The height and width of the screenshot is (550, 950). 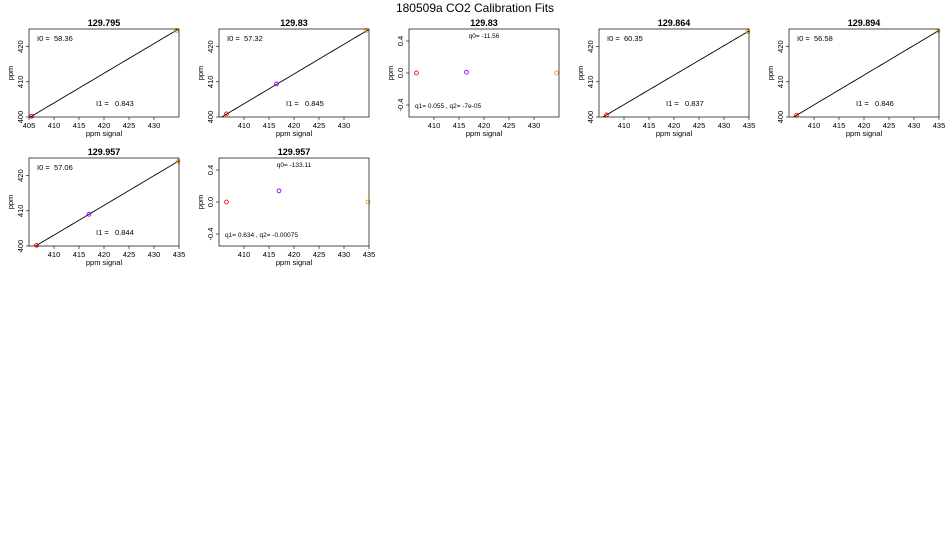 I want to click on x-tick-label: 405, so click(x=29, y=125).